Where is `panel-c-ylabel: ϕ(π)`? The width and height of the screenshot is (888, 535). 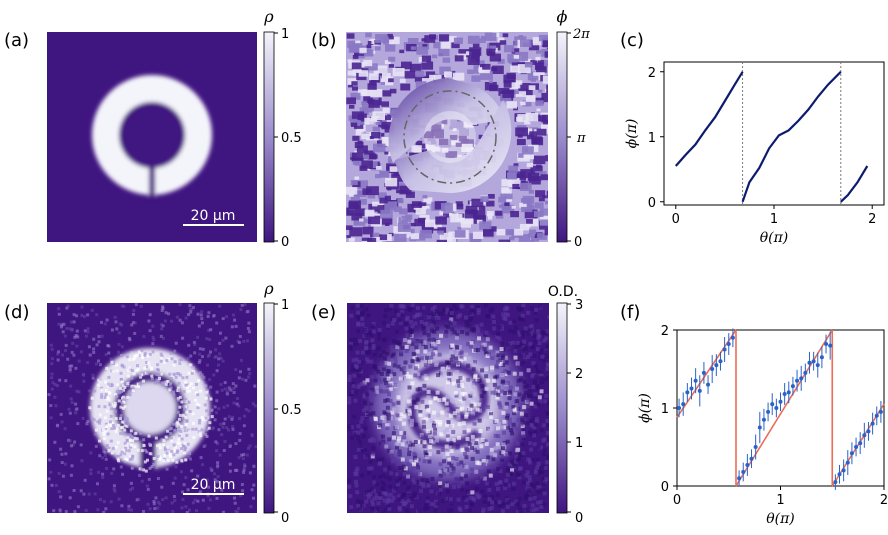 panel-c-ylabel: ϕ(π) is located at coordinates (632, 134).